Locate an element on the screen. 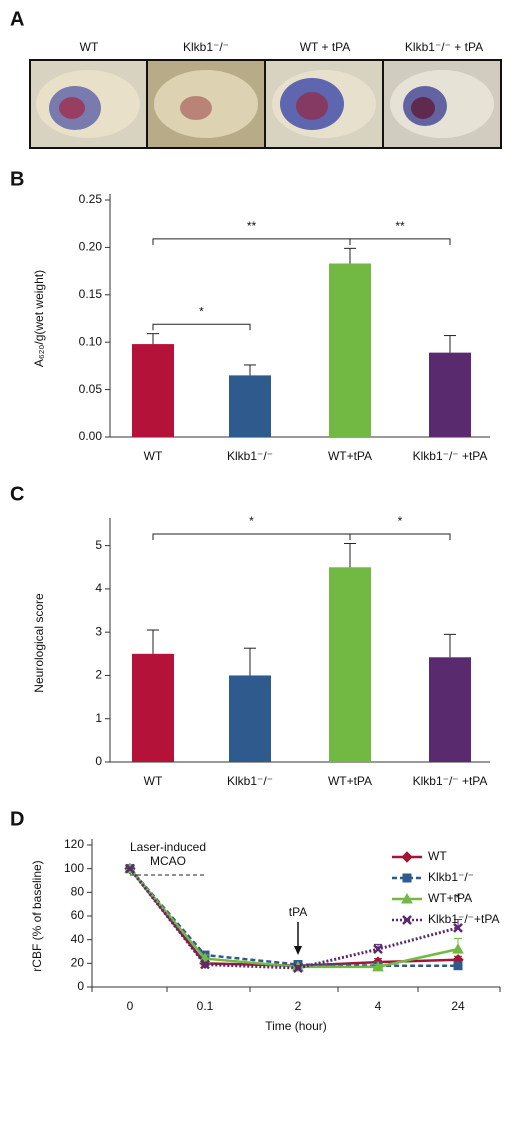  x-tick-label: 2 is located at coordinates (298, 1006).